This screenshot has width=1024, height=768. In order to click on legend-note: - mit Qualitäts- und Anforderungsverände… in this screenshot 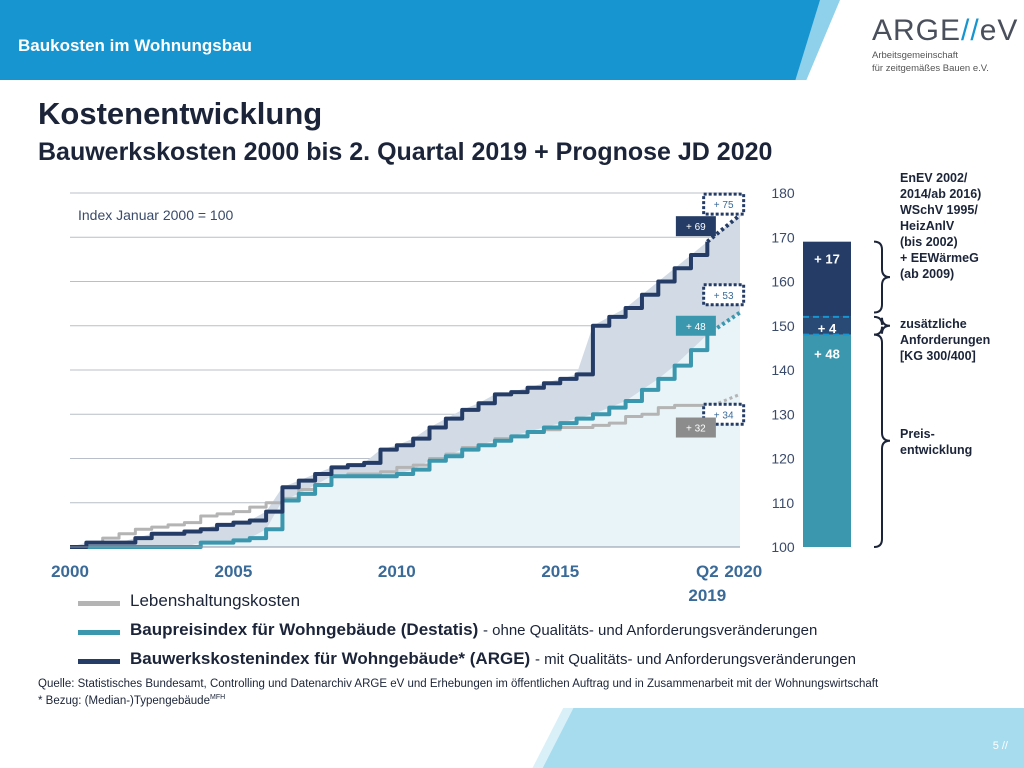, I will do `click(695, 659)`.